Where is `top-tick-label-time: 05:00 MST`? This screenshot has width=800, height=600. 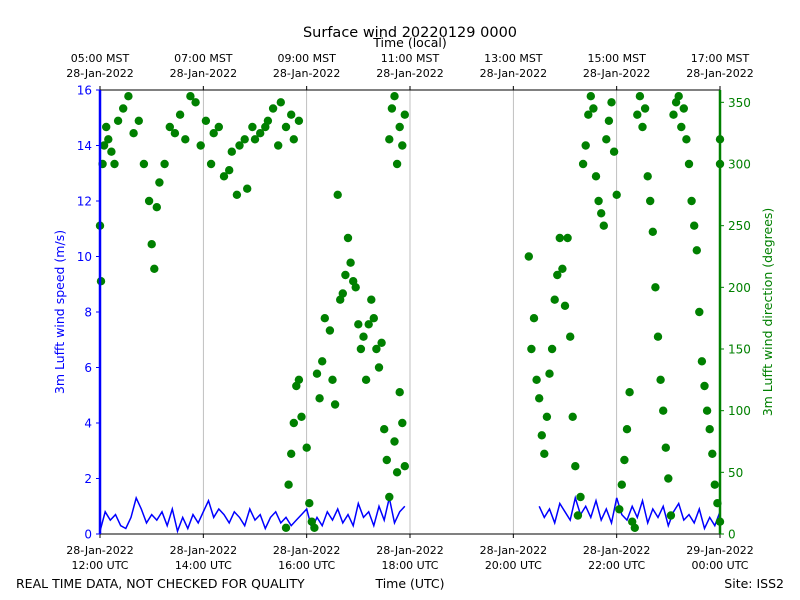
top-tick-label-time: 05:00 MST is located at coordinates (100, 58).